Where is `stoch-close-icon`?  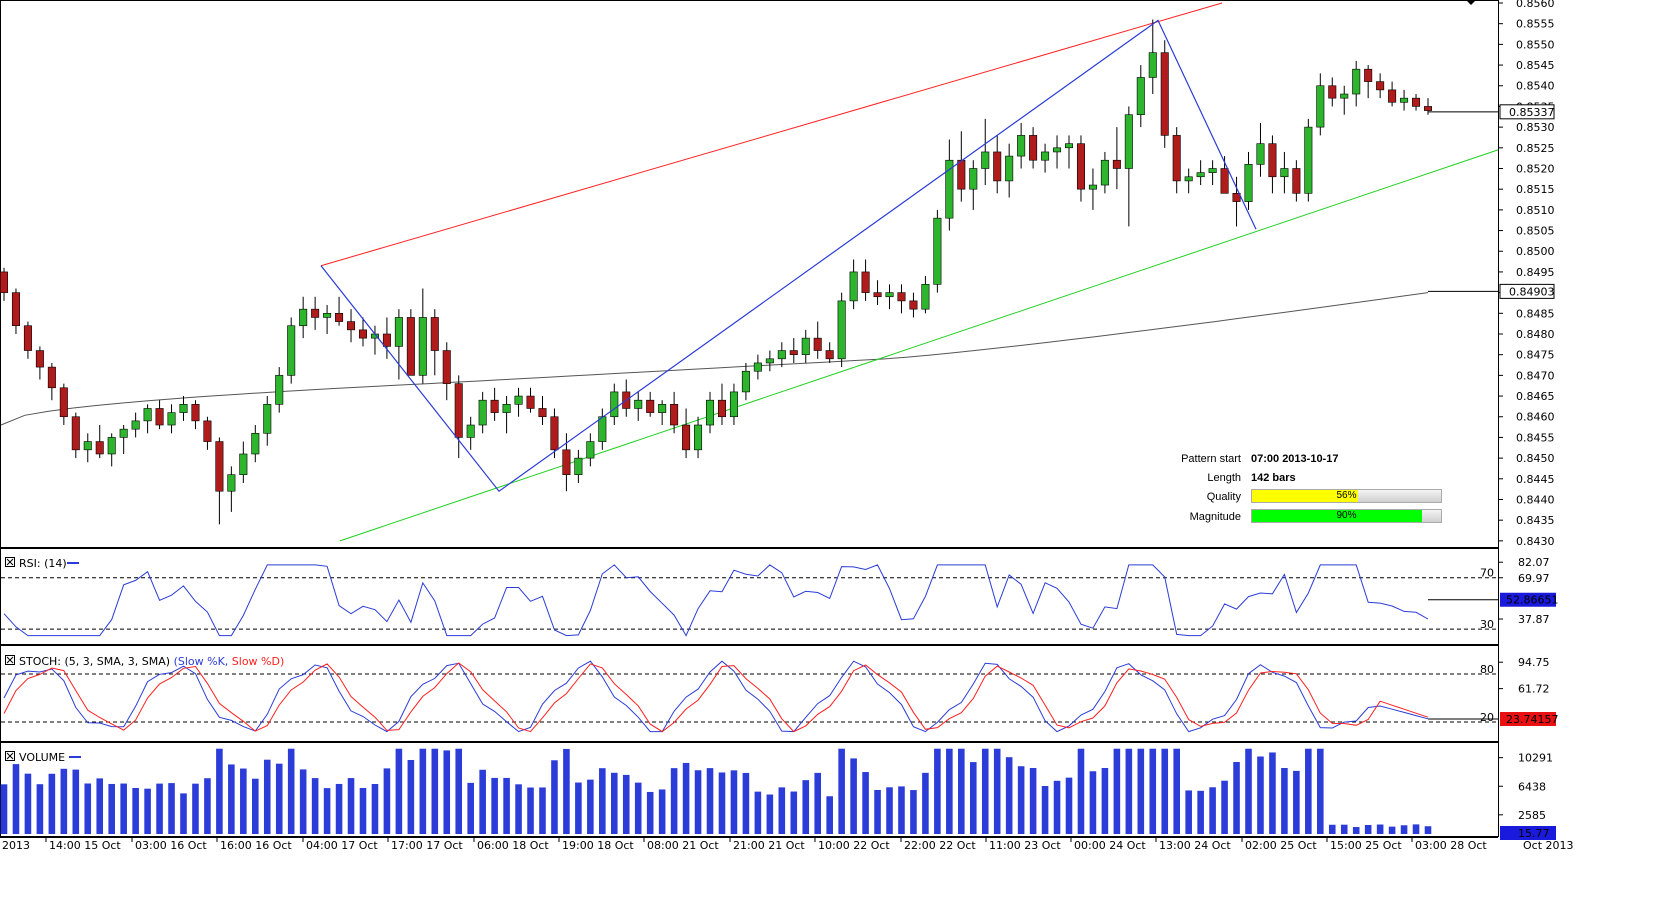
stoch-close-icon is located at coordinates (10, 660).